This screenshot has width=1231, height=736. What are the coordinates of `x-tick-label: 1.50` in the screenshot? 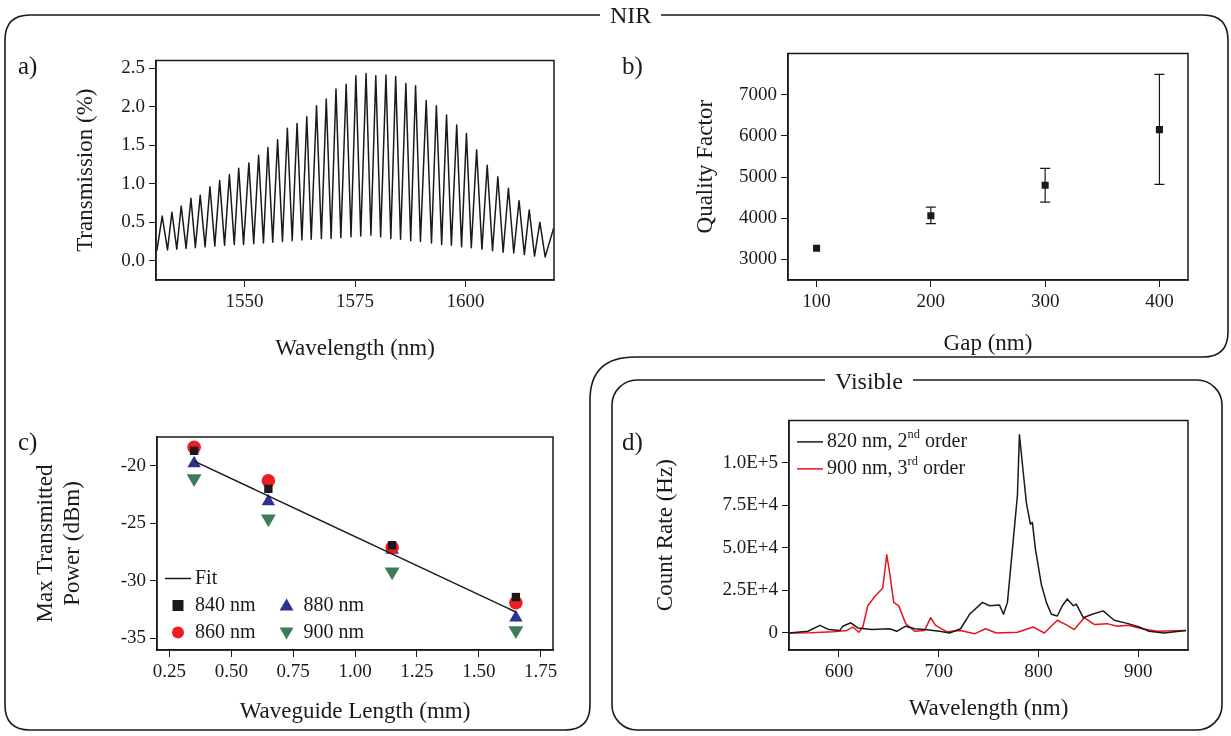 It's located at (479, 671).